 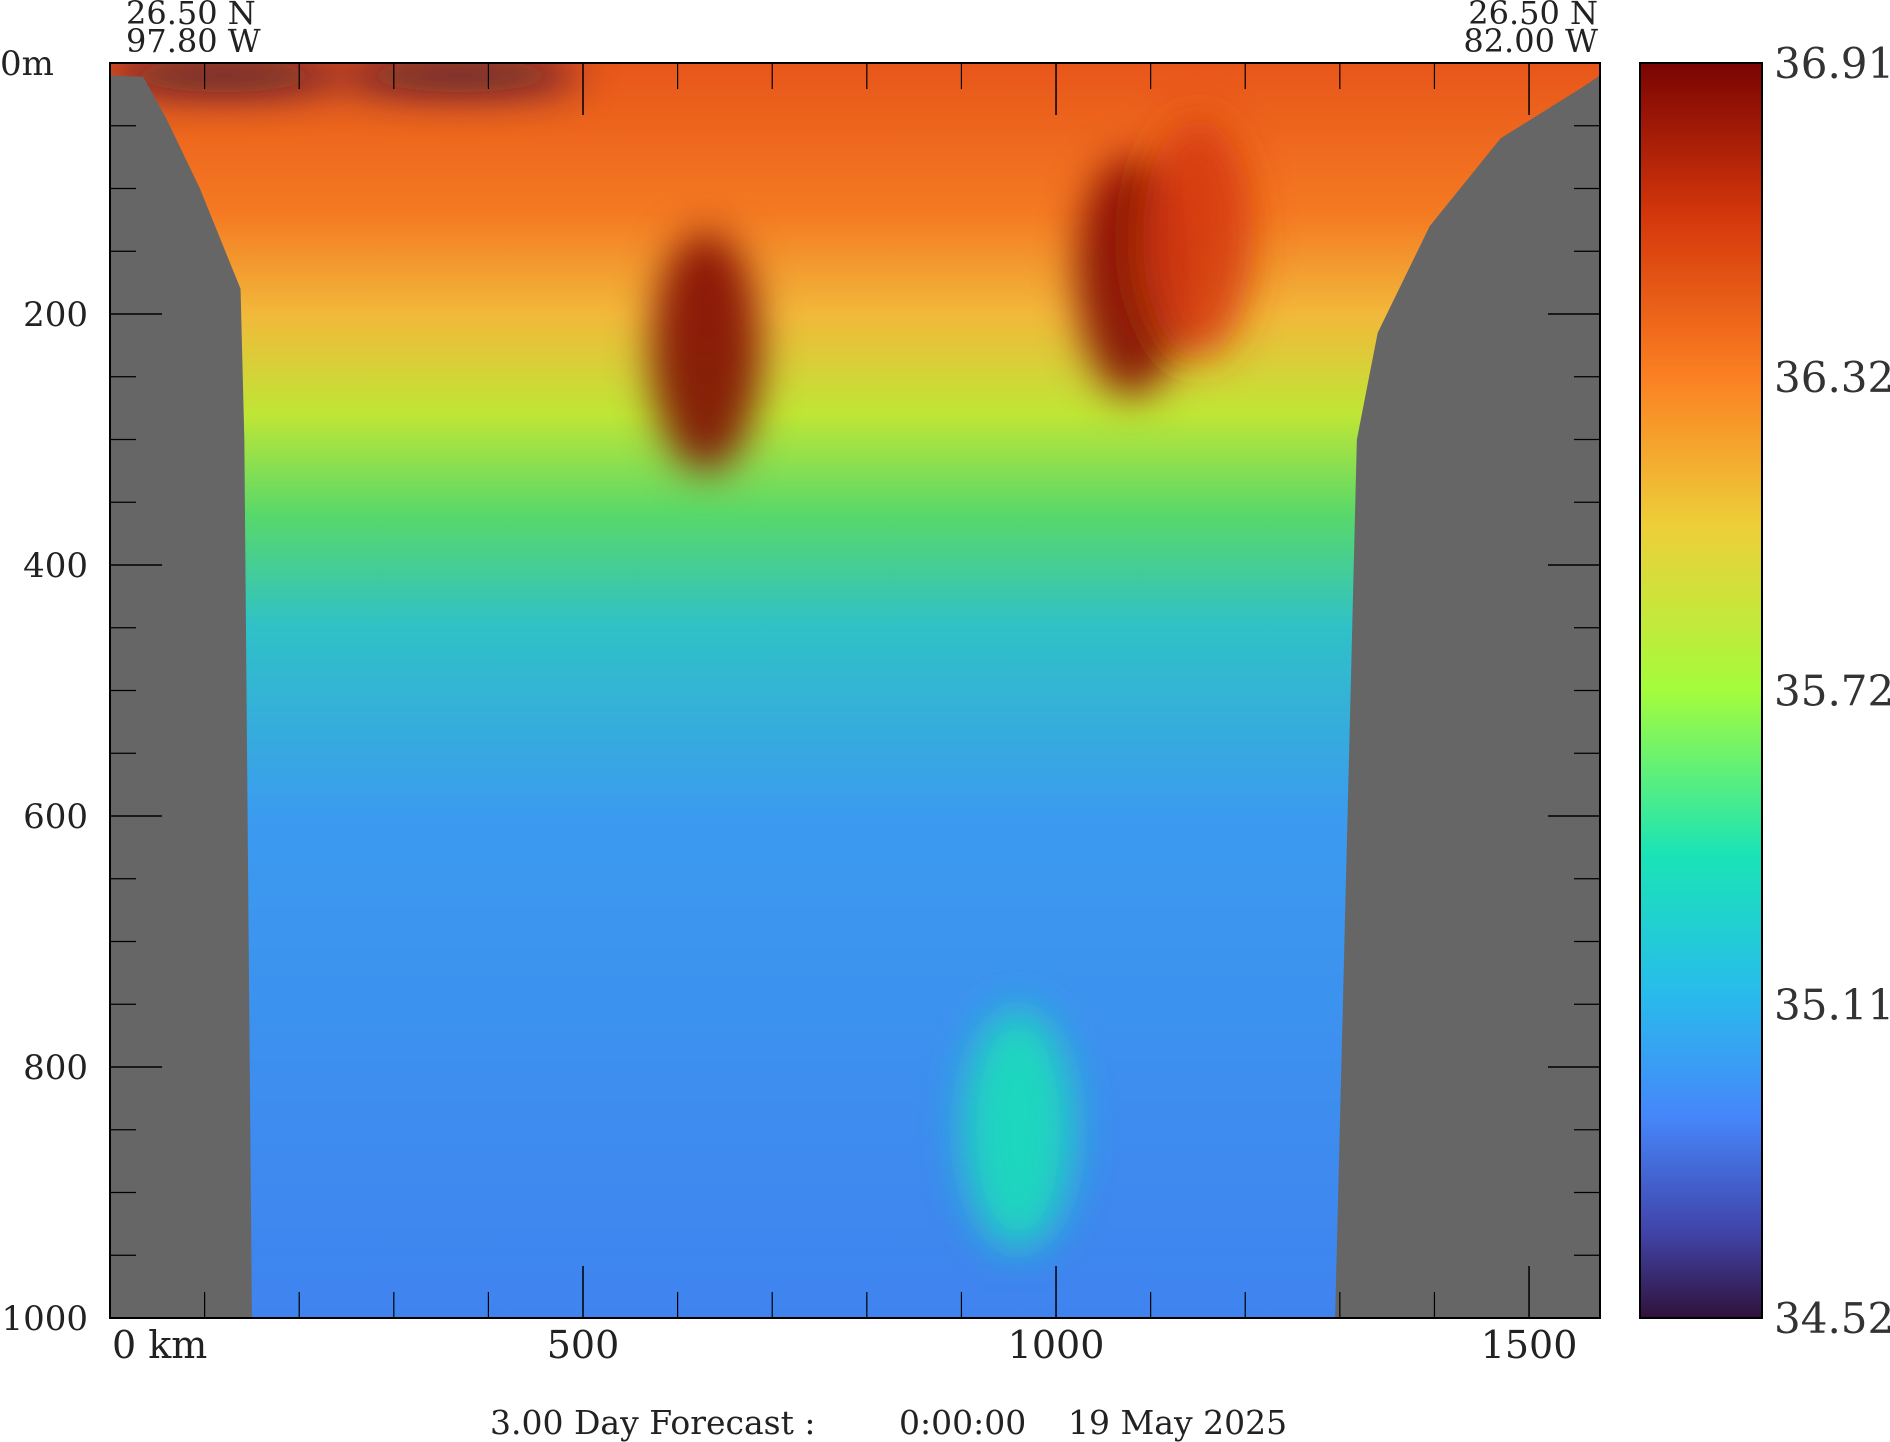 What do you see at coordinates (1177, 1422) in the screenshot?
I see `forecast-date: 19 May 2025` at bounding box center [1177, 1422].